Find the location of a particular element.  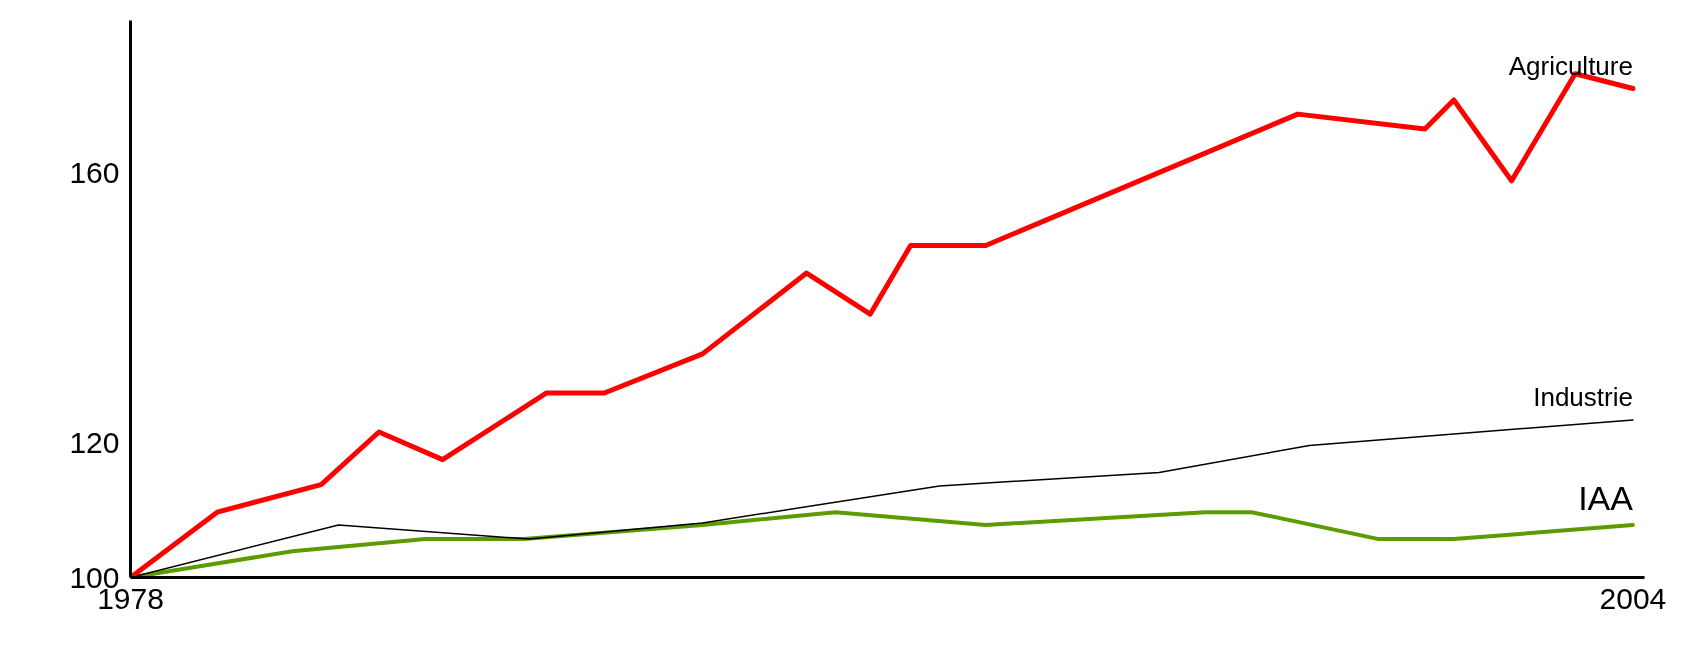

x-tick-label: 2004 is located at coordinates (1633, 598).